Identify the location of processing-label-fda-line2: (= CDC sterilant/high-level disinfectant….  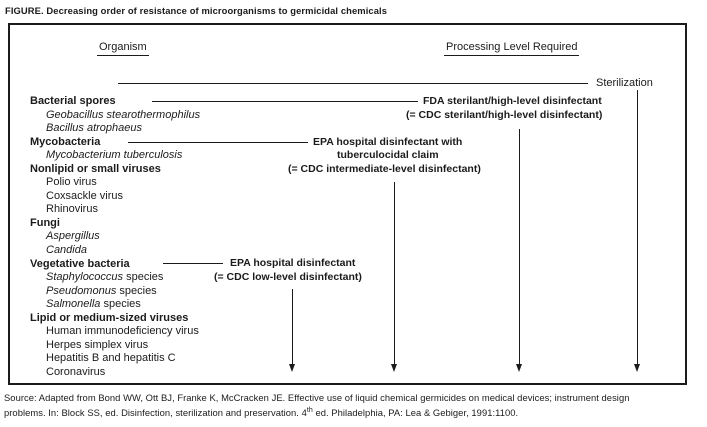
(504, 114).